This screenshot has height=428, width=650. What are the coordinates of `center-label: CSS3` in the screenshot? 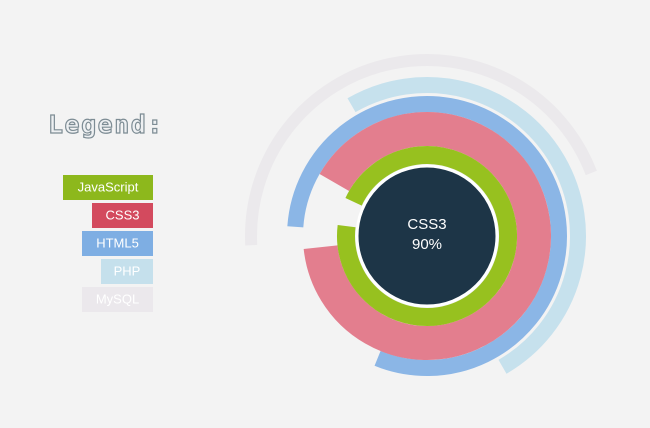 It's located at (426, 224).